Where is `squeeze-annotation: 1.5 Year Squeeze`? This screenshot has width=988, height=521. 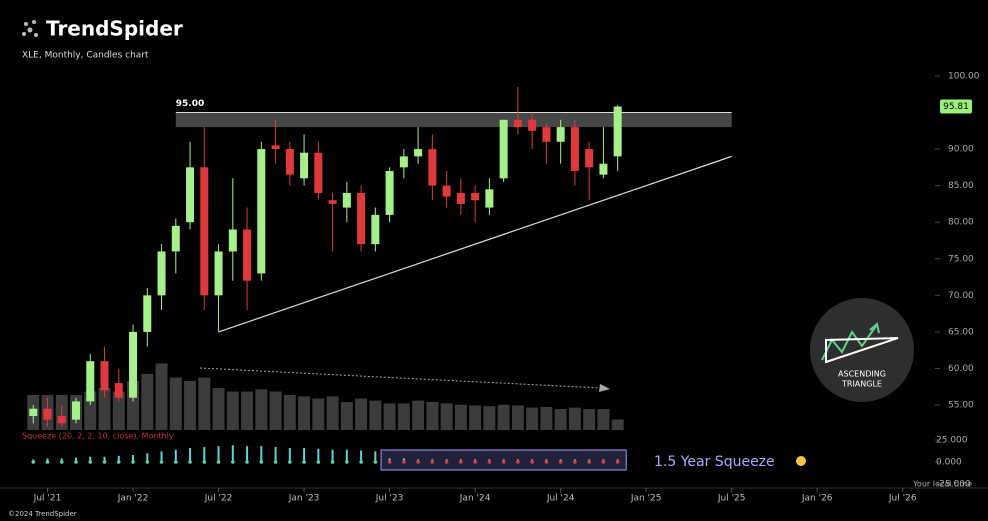 squeeze-annotation: 1.5 Year Squeeze is located at coordinates (714, 462).